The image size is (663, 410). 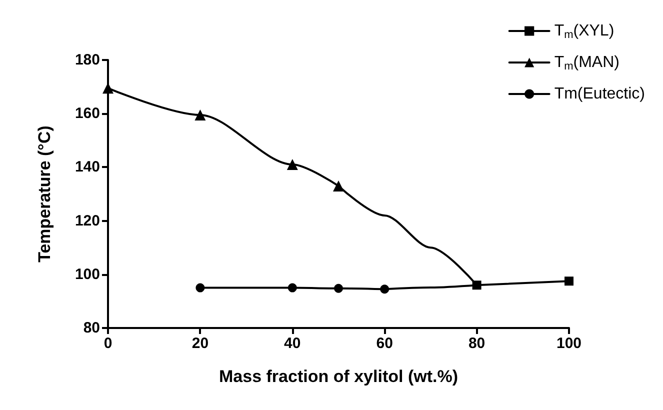 What do you see at coordinates (384, 343) in the screenshot?
I see `x-tick-label: 60` at bounding box center [384, 343].